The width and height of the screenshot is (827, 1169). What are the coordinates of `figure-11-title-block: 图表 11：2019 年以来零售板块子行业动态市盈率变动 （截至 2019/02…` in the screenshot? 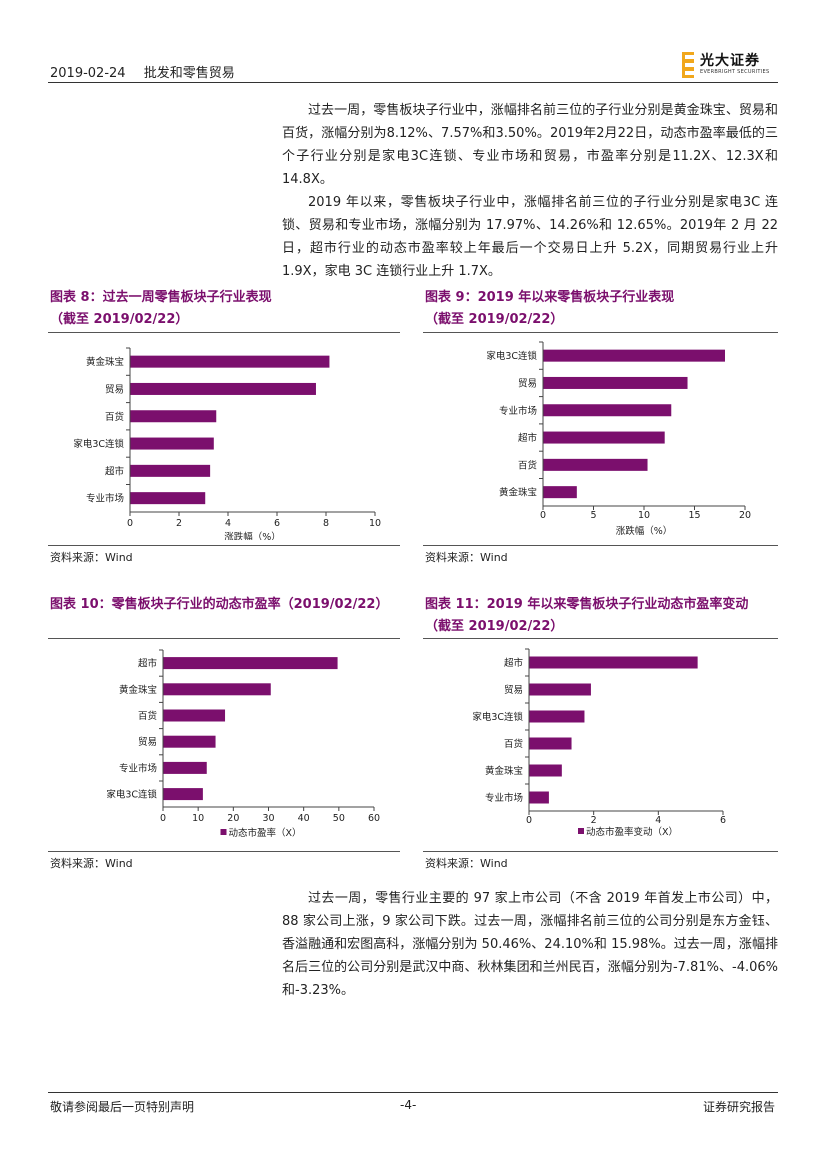 It's located at (602, 616).